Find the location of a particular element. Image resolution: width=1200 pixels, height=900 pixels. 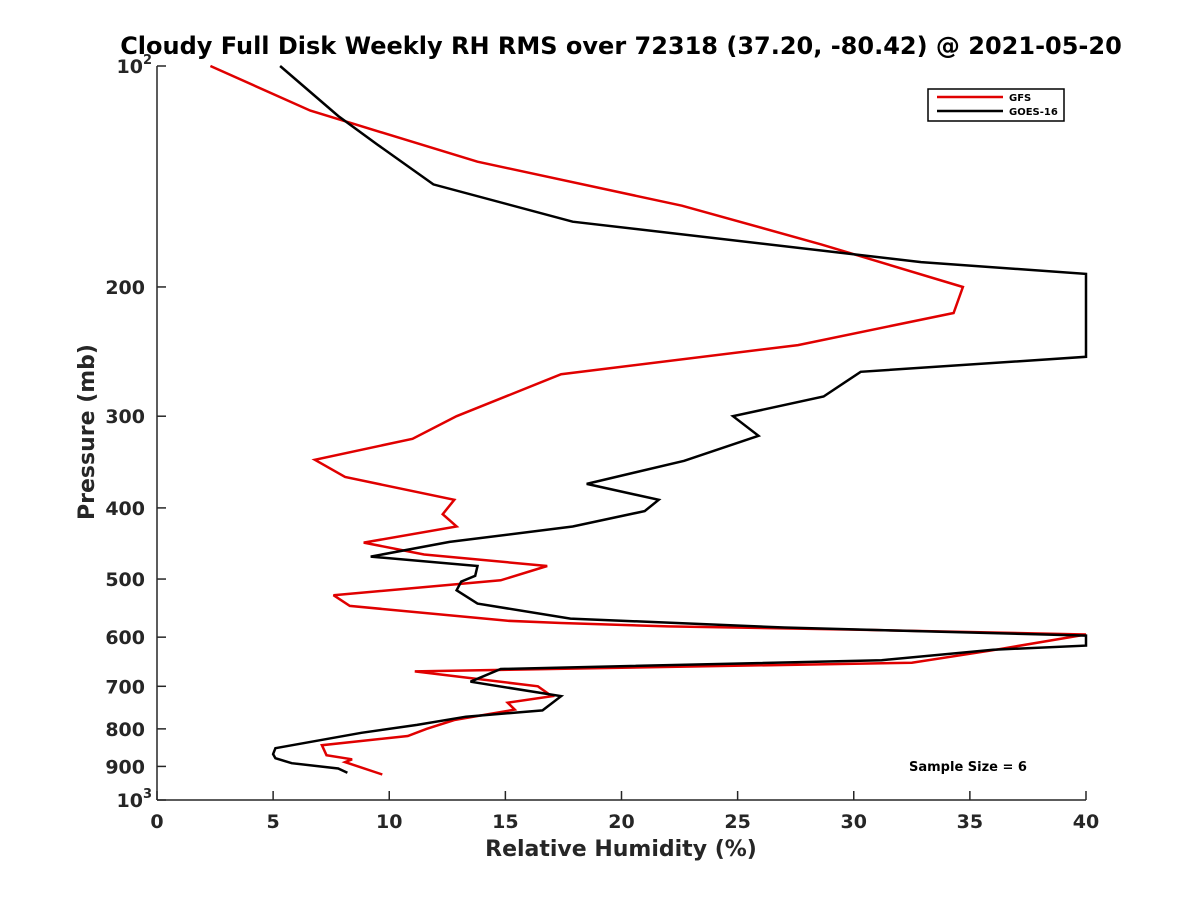

y-tick-label: 600 is located at coordinates (125, 638).